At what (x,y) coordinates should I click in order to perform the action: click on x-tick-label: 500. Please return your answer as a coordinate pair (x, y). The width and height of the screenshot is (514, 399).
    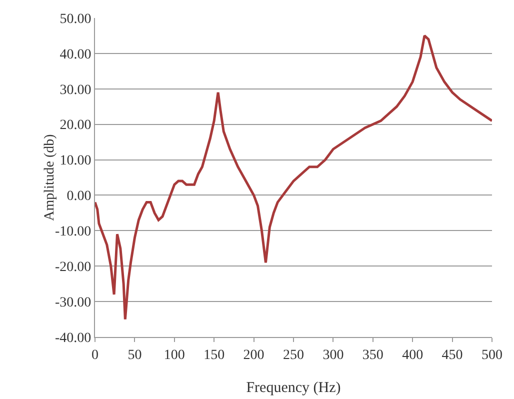
    Looking at the image, I should click on (492, 355).